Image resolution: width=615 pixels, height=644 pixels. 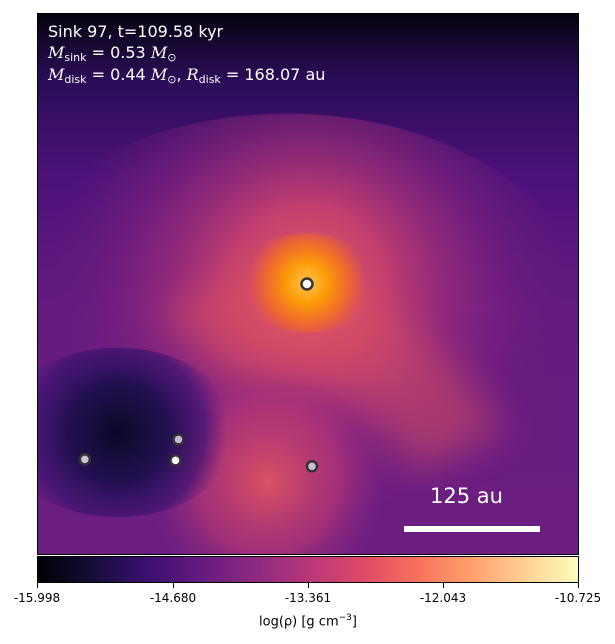 I want to click on sink-mass: Msink = 0.53 M⊙, so click(x=112, y=53).